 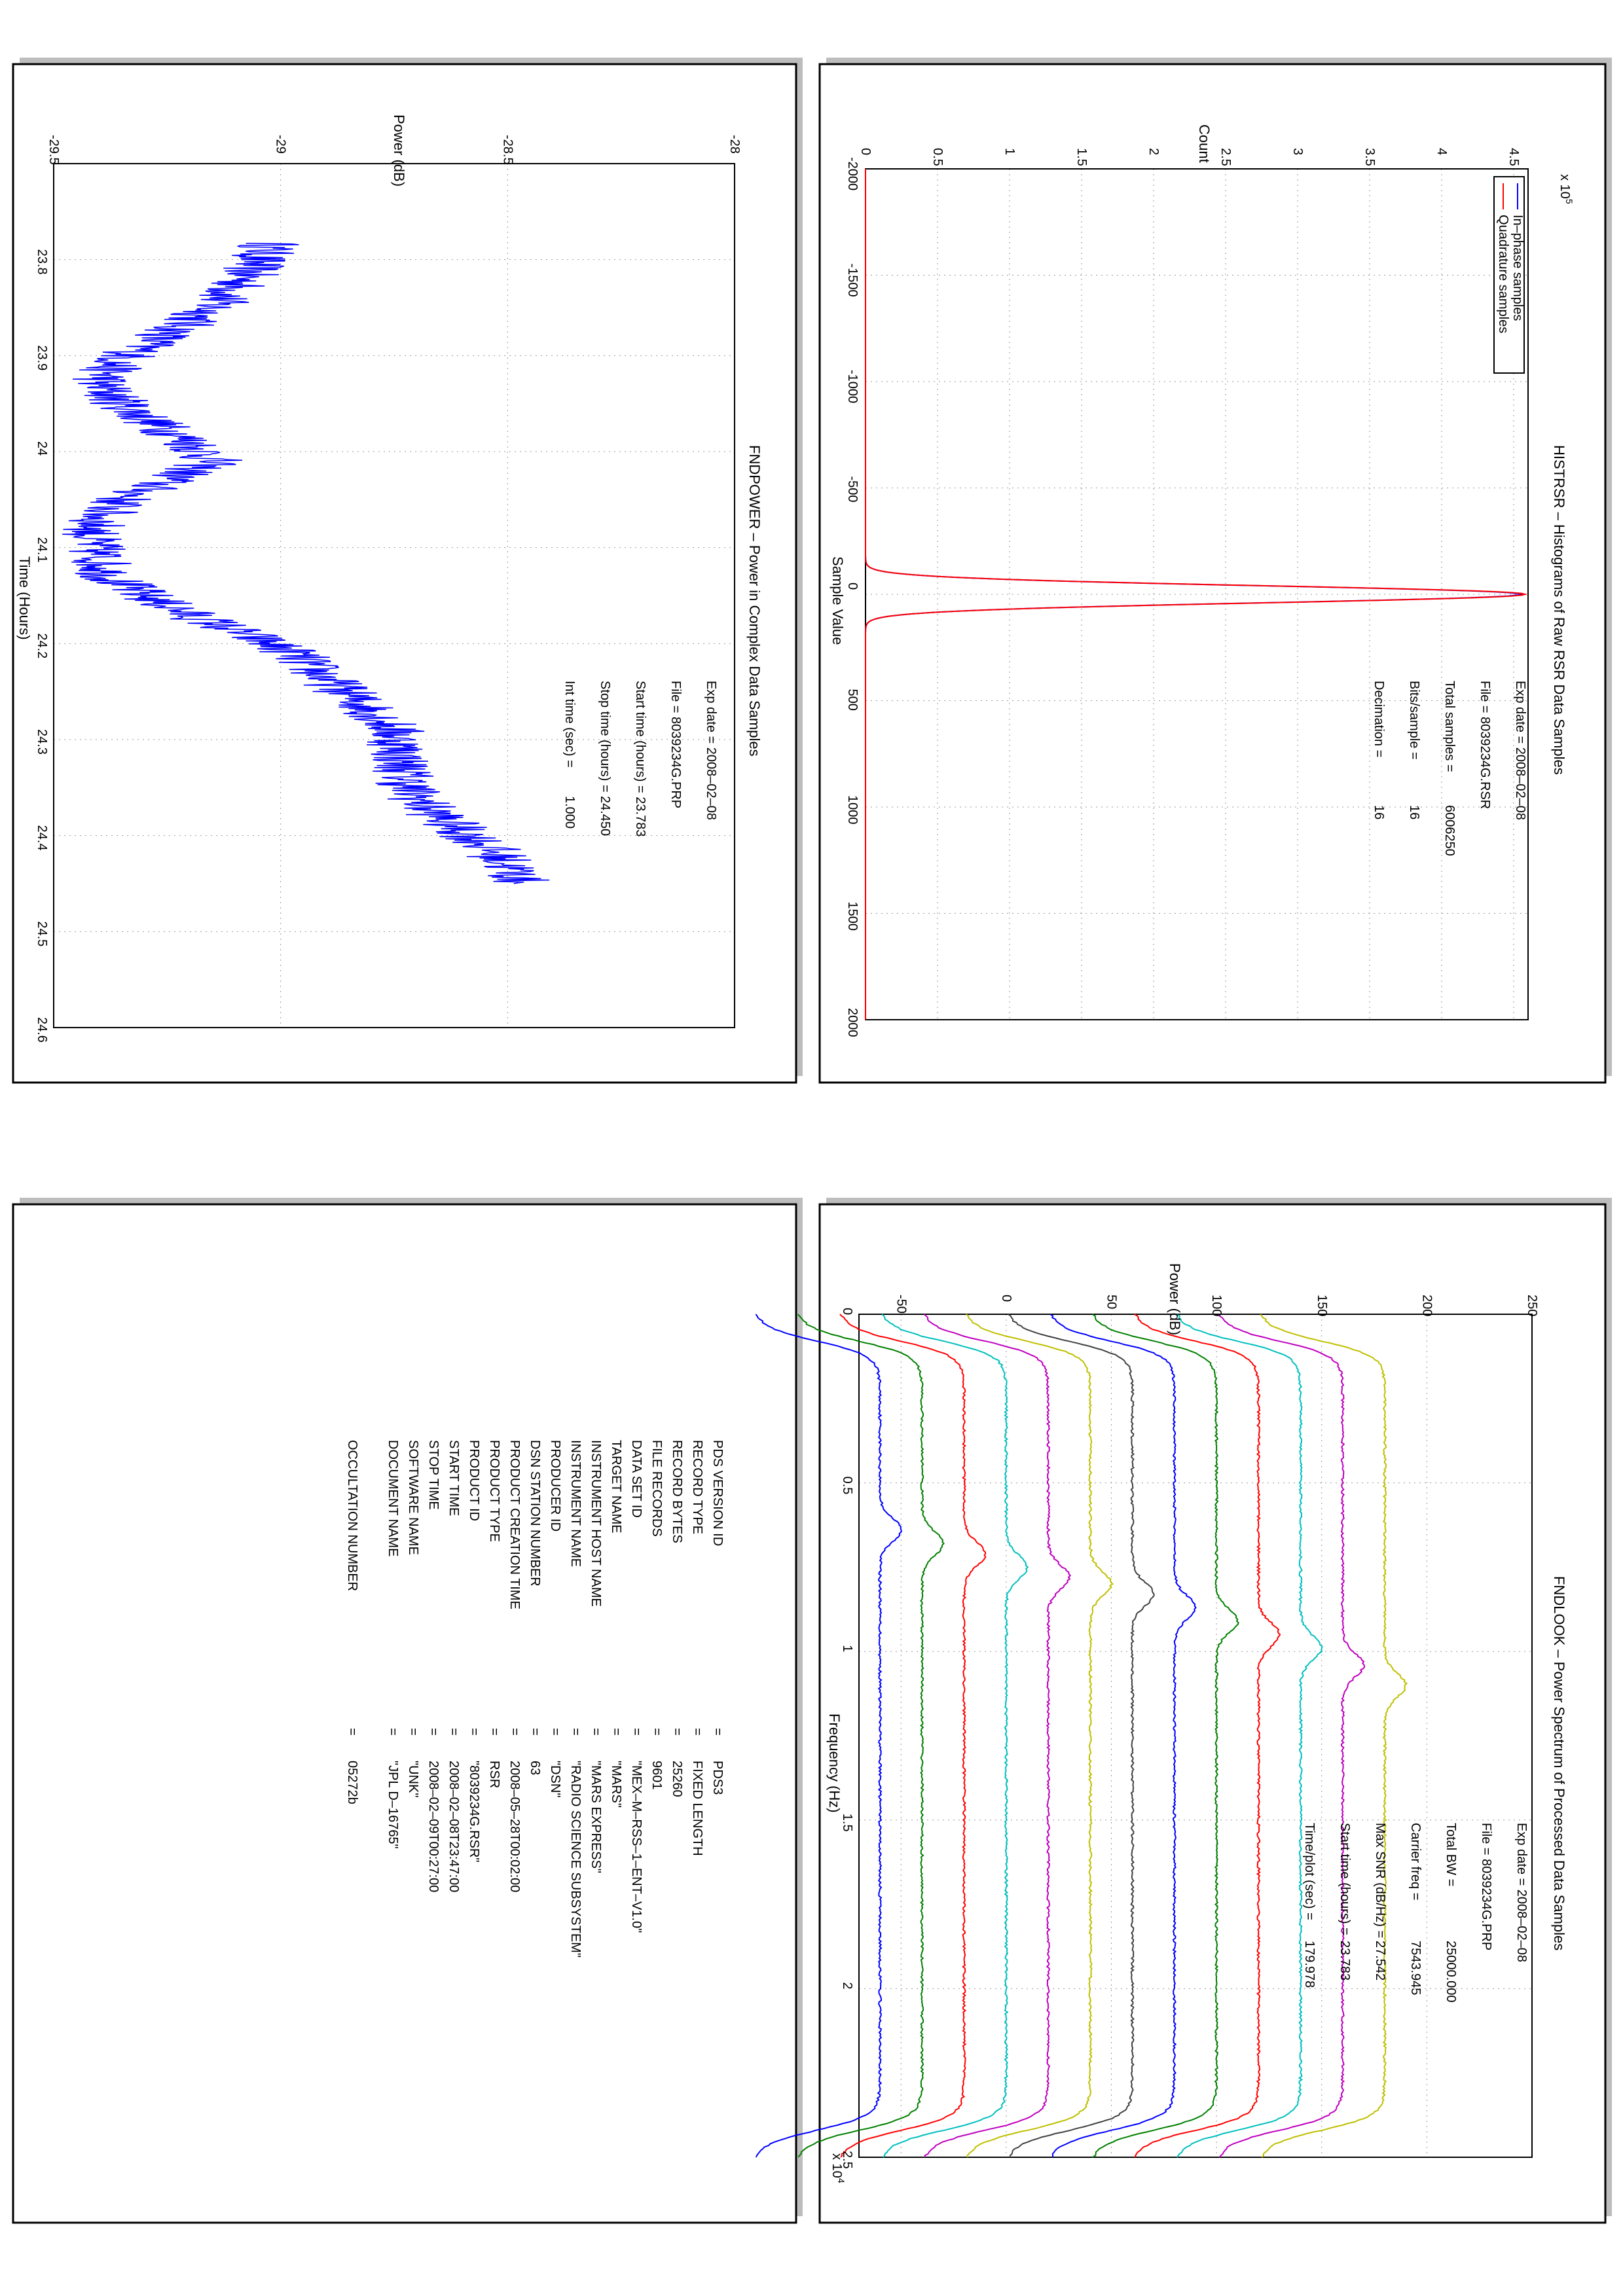 I want to click on fndlook-xtick-label: 2.5, so click(x=847, y=2160).